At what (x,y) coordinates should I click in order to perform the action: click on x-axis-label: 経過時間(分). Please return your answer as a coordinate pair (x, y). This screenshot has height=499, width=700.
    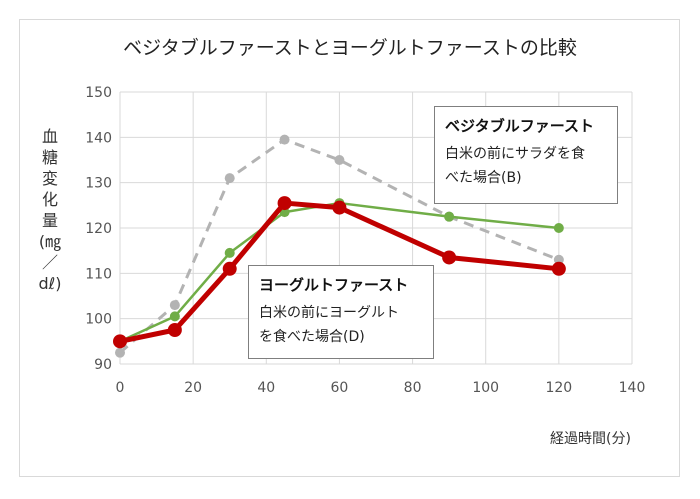
    Looking at the image, I should click on (590, 439).